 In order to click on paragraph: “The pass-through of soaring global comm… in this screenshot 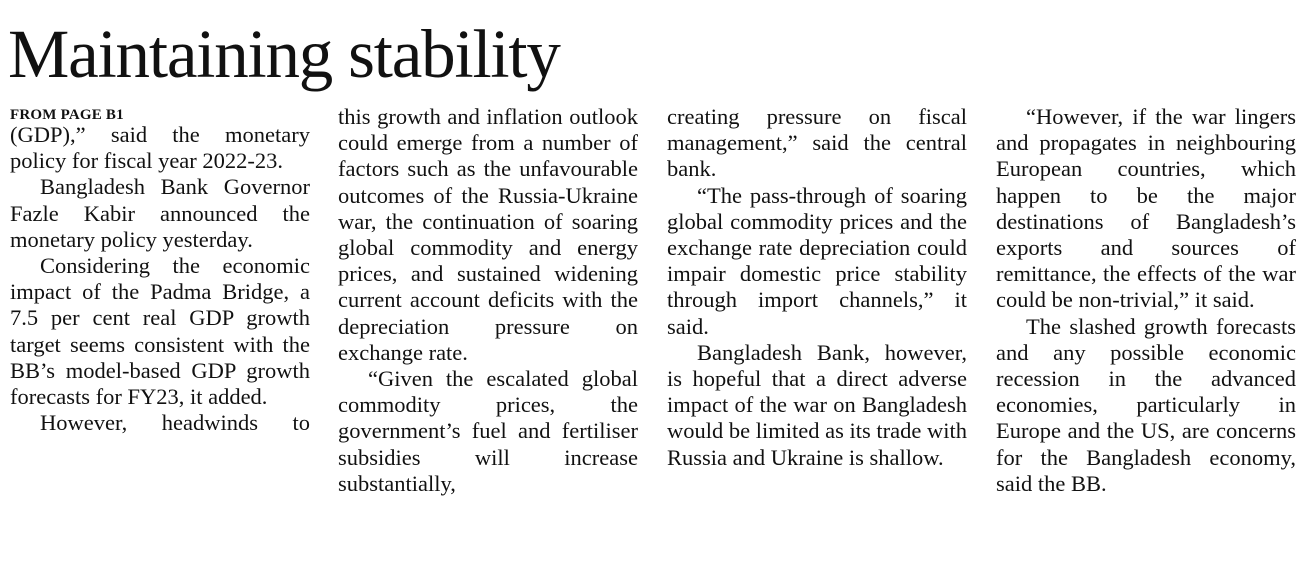, I will do `click(817, 260)`.